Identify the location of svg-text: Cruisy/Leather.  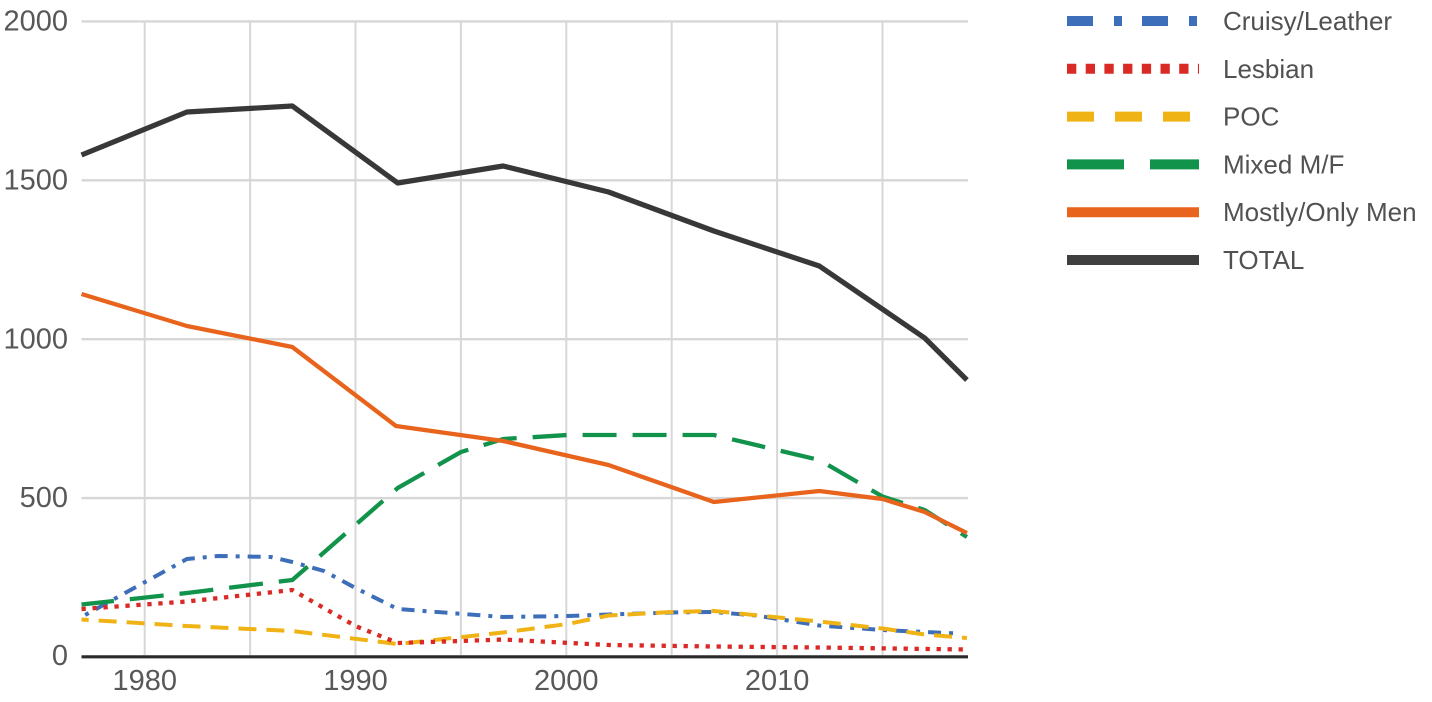
(1307, 21).